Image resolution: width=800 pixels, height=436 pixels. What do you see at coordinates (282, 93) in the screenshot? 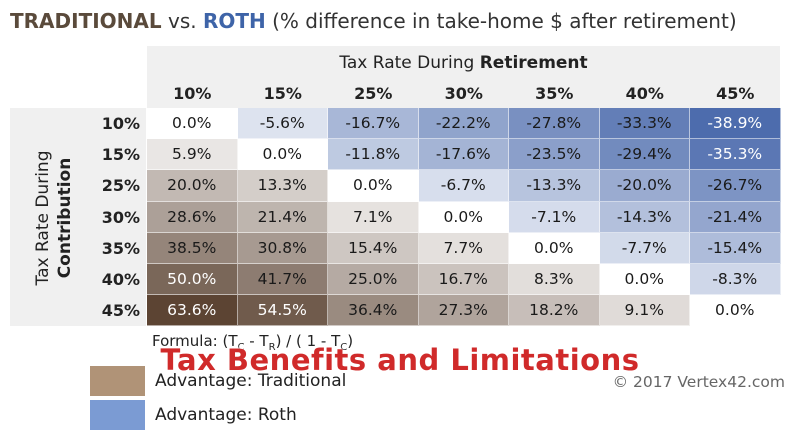
I see `column-label: 15%` at bounding box center [282, 93].